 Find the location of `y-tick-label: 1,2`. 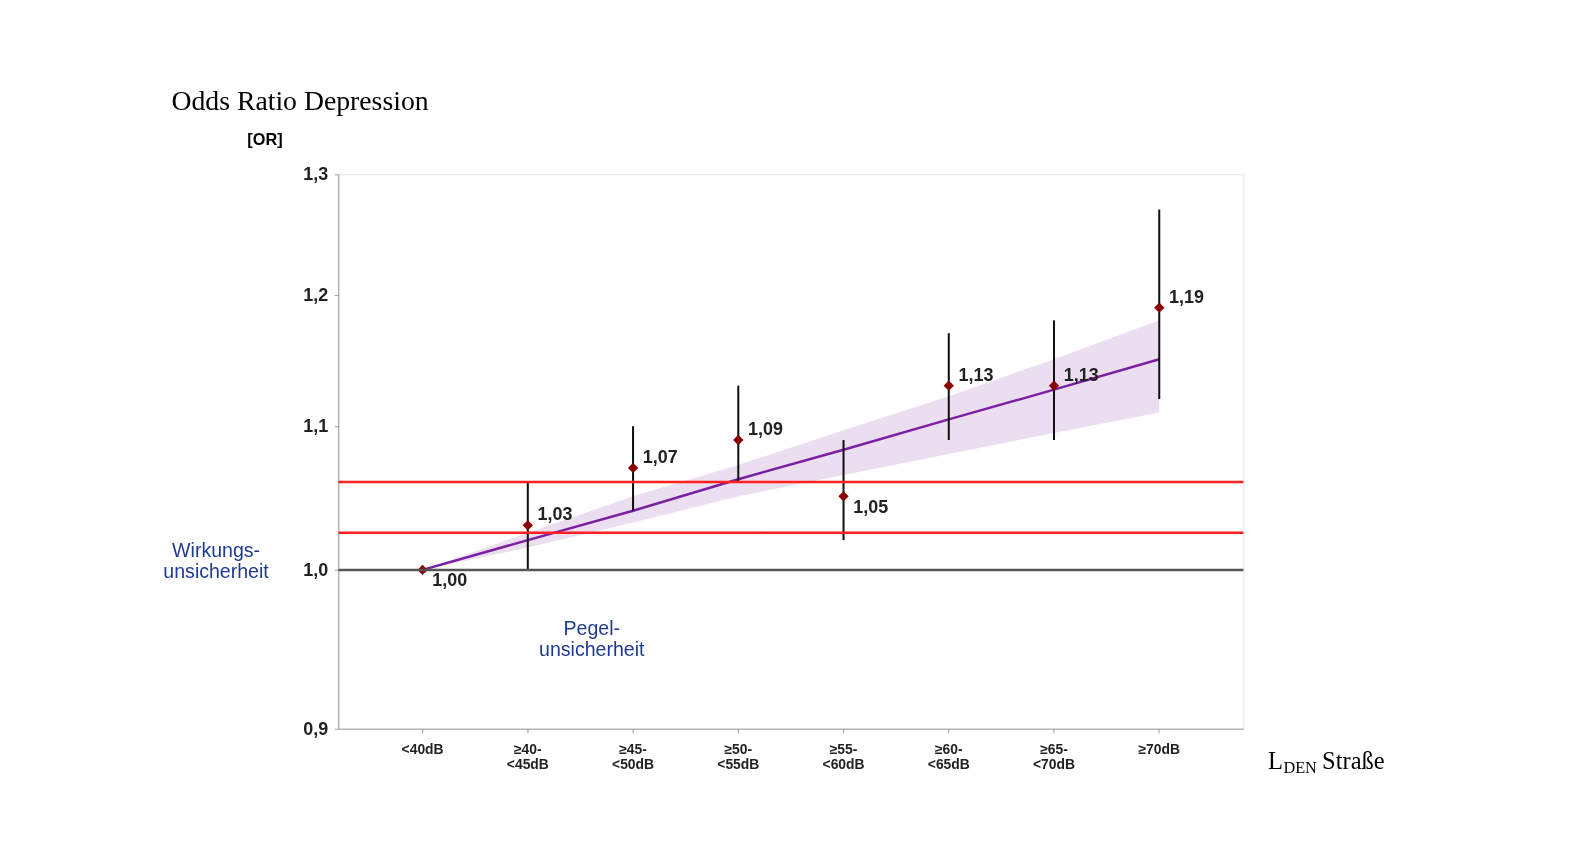

y-tick-label: 1,2 is located at coordinates (316, 295).